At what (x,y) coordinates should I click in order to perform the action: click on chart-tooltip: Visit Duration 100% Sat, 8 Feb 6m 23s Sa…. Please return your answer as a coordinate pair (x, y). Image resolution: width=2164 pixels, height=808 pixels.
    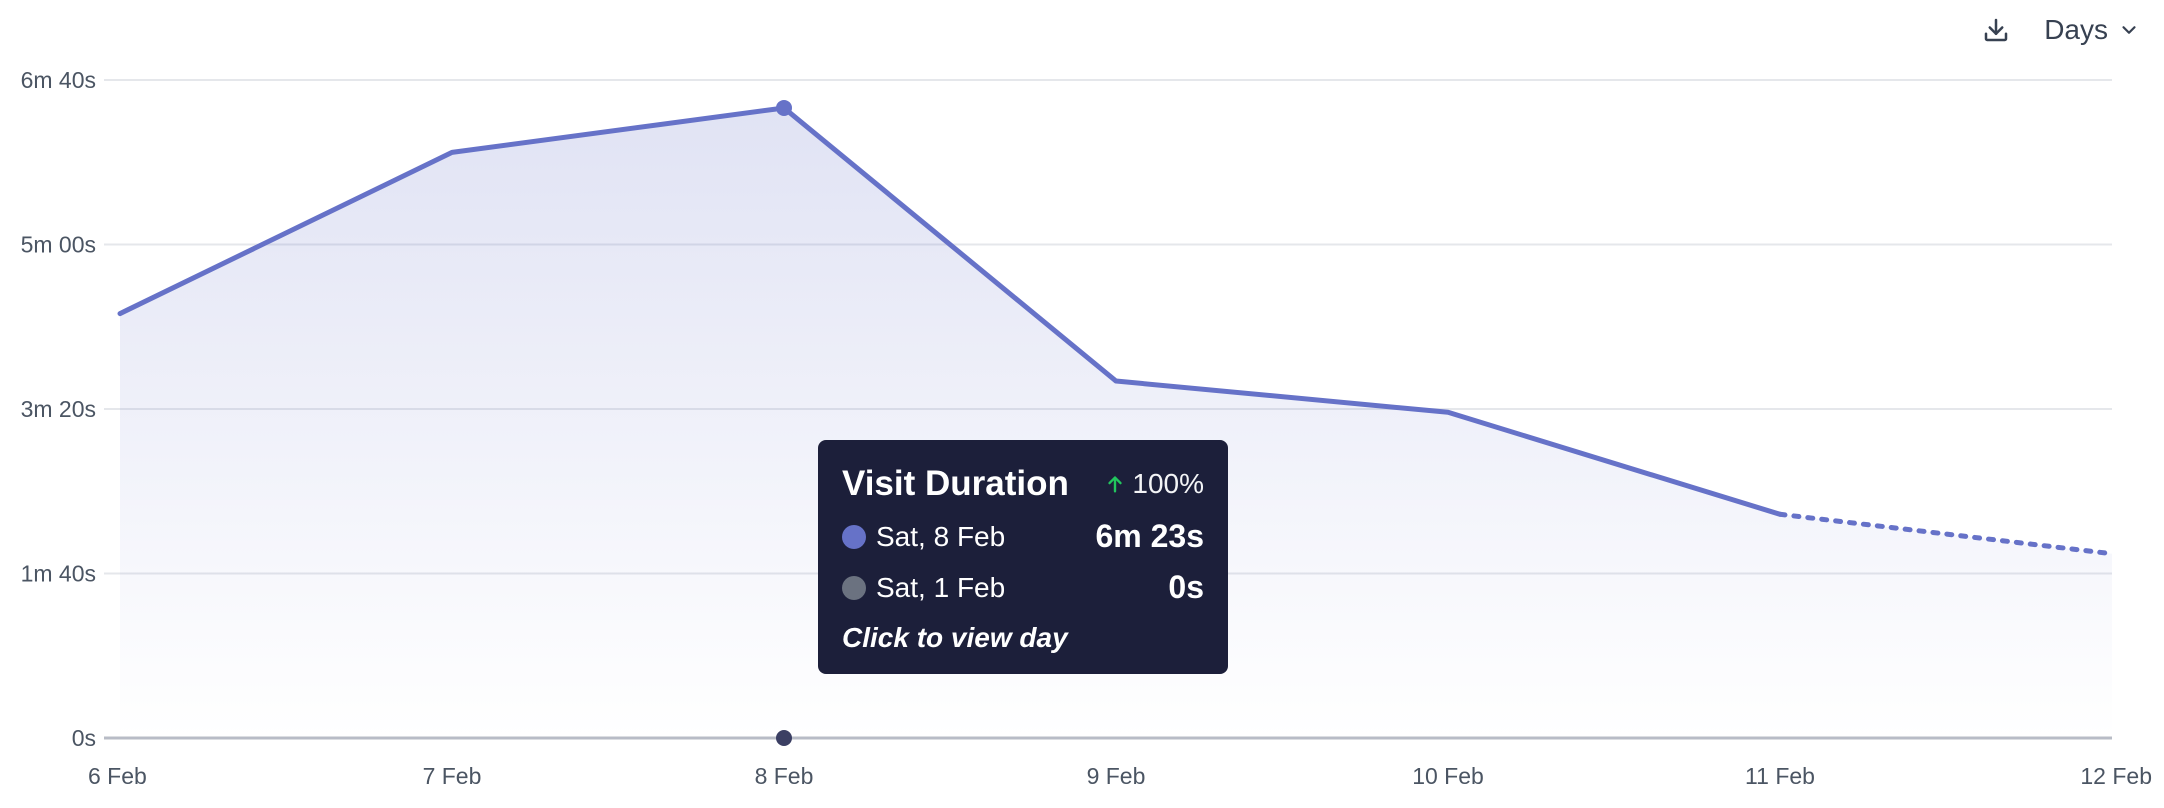
    Looking at the image, I should click on (1023, 557).